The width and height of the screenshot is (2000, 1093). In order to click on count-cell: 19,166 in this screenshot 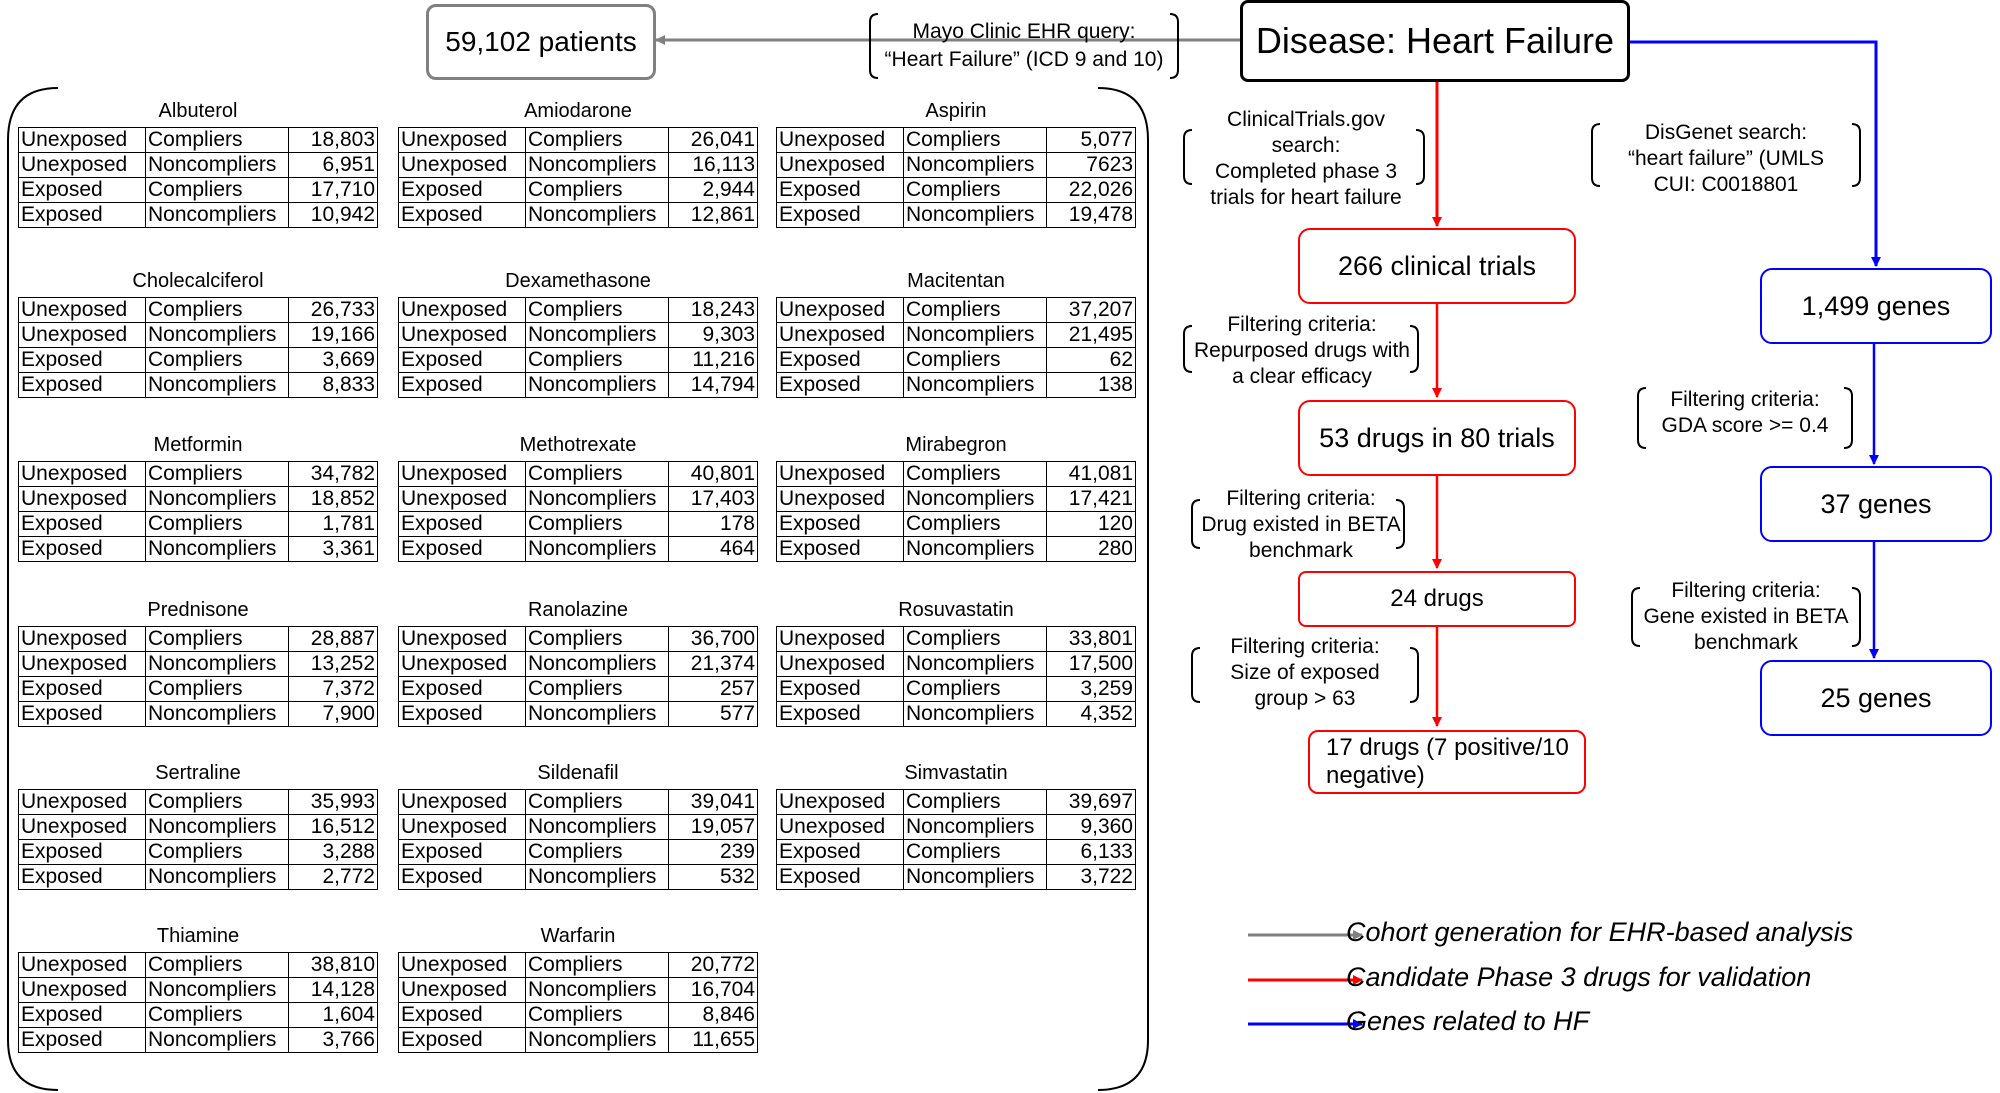, I will do `click(333, 335)`.